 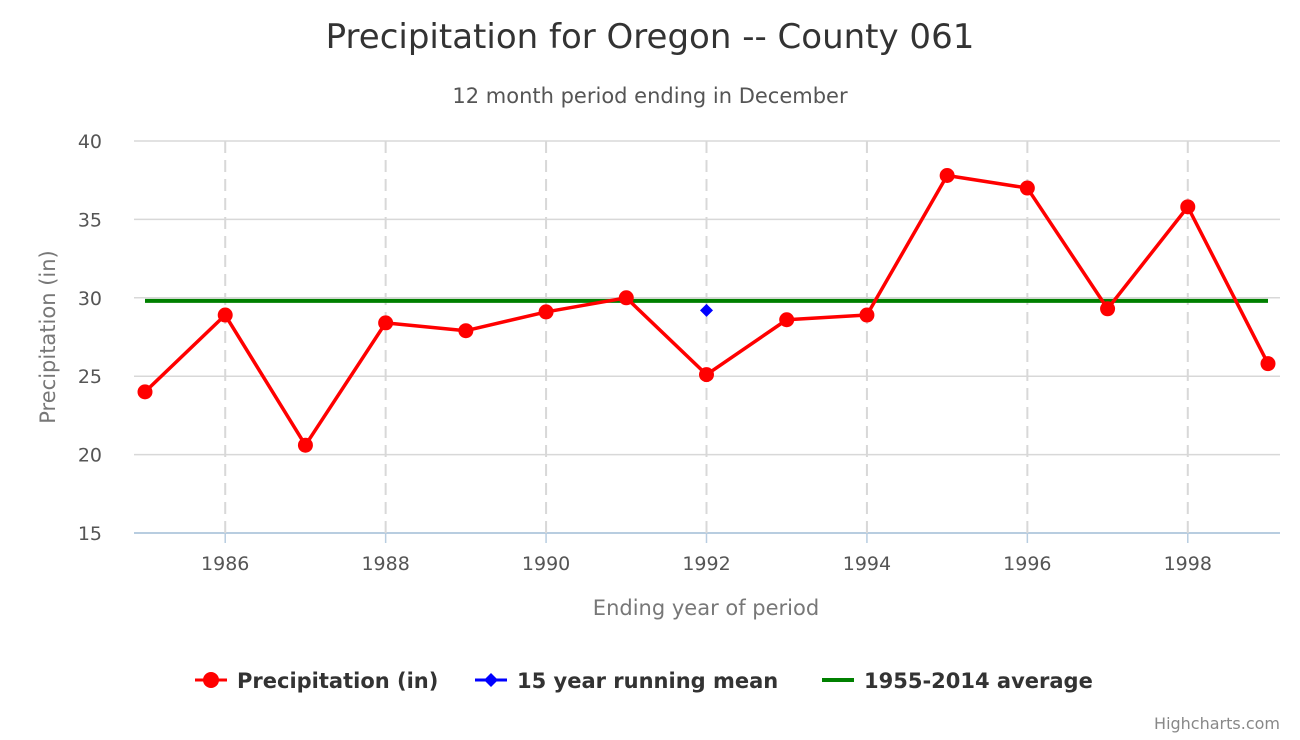 I want to click on x-tick-label: 1994, so click(x=867, y=564).